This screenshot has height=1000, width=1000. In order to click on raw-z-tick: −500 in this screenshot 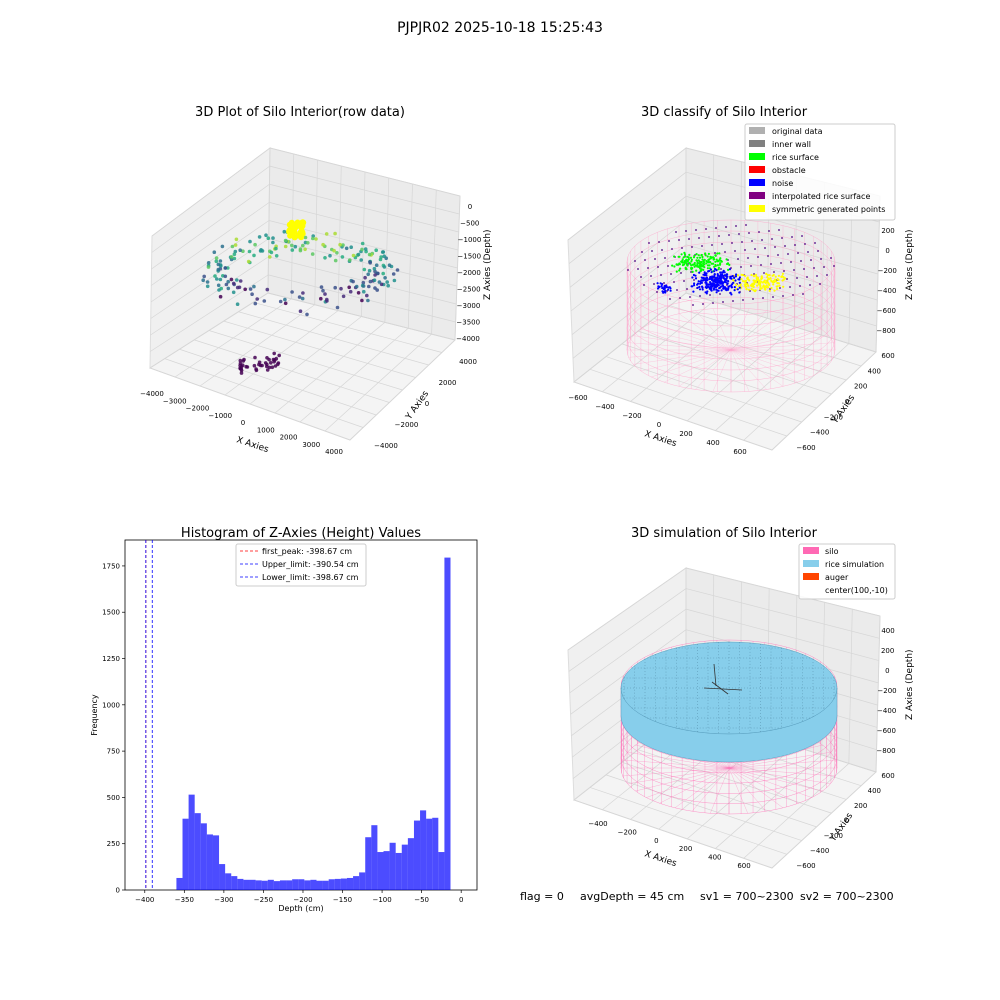, I will do `click(469, 224)`.